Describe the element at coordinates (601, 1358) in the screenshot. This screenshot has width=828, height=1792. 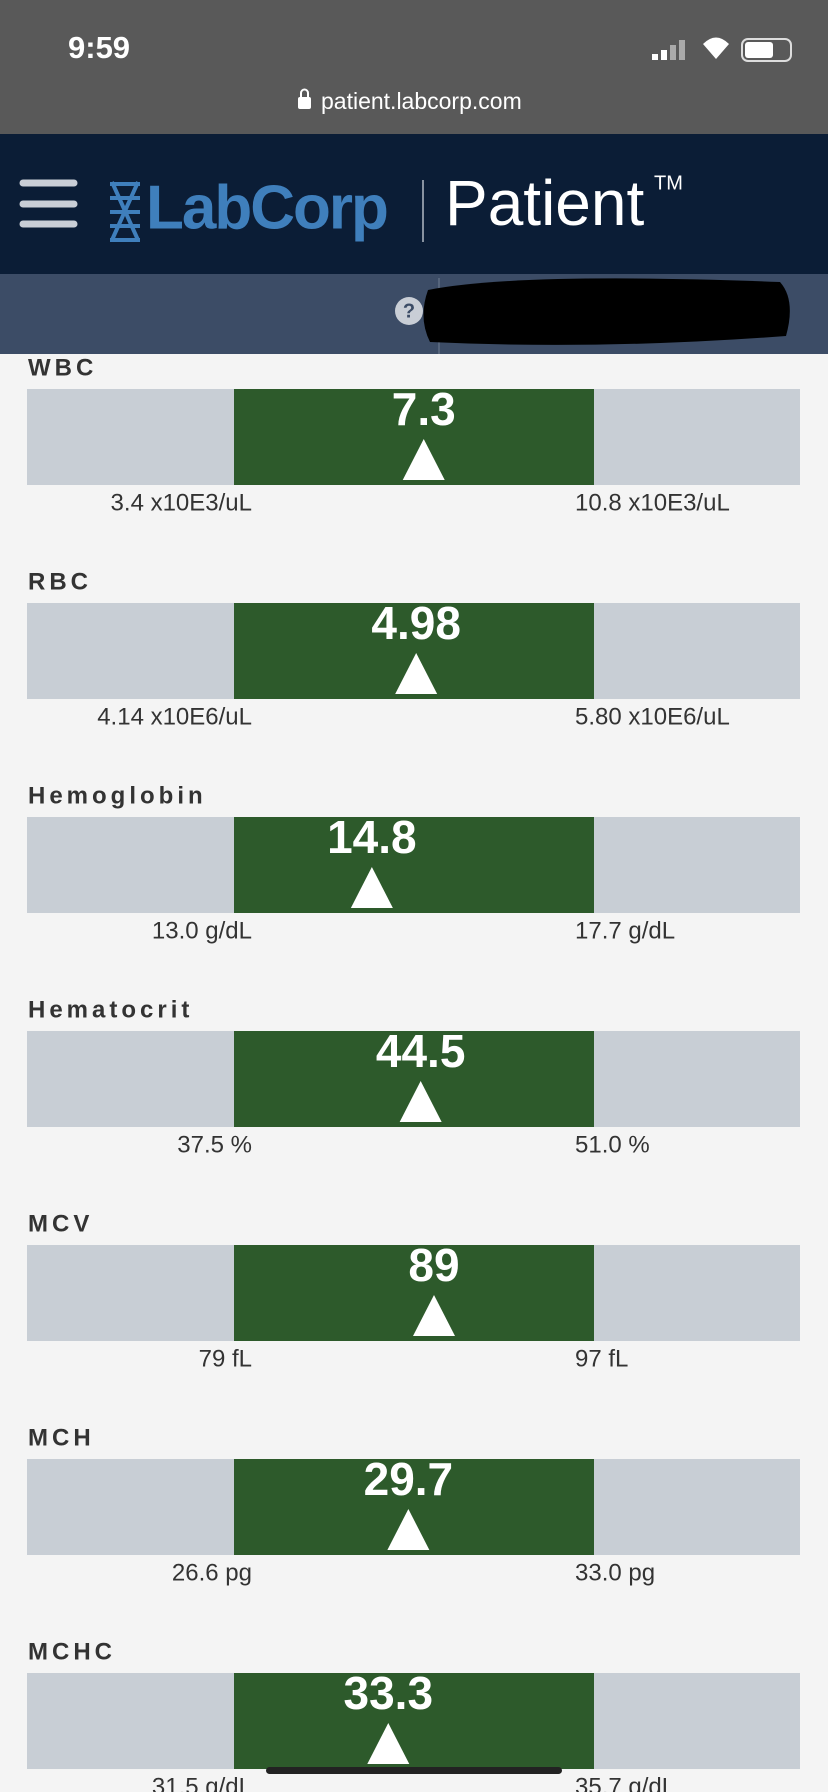
I see `high-limit: 97 fL` at that location.